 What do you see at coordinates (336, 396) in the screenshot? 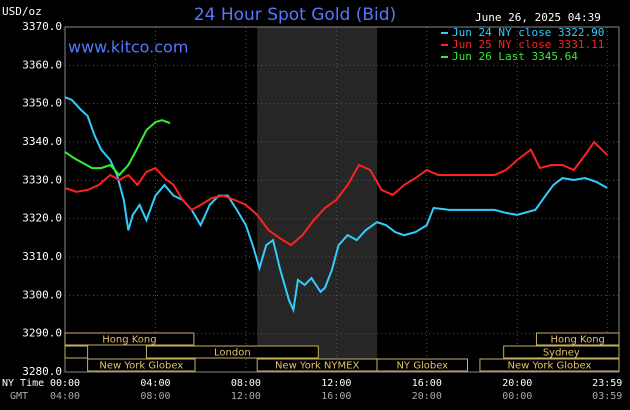
I see `gmt-tick-label: 16:00` at bounding box center [336, 396].